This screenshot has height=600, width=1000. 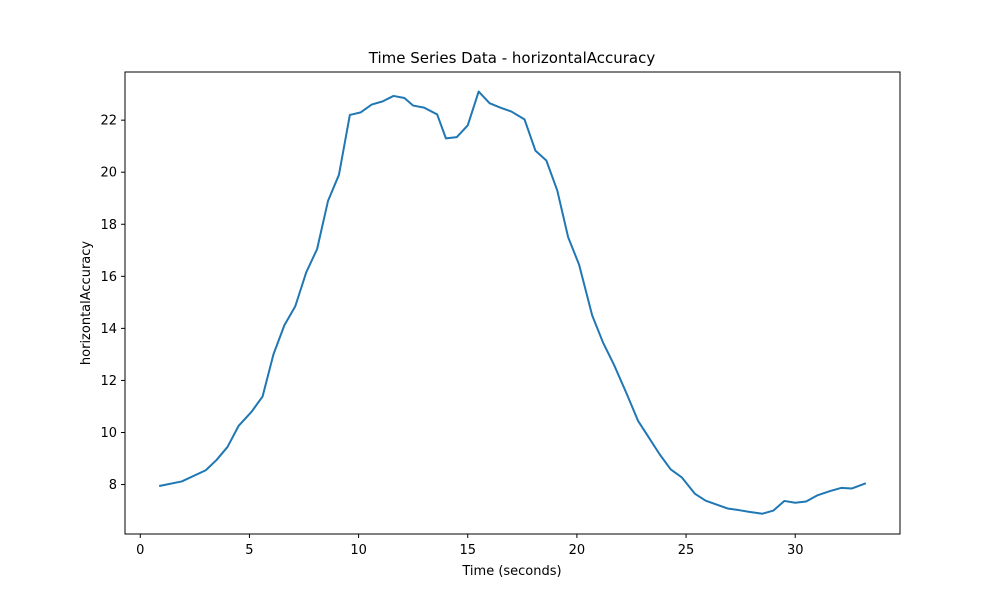 I want to click on x-axis-ticks: 0 5 10 15 20 25 30, so click(x=469, y=546).